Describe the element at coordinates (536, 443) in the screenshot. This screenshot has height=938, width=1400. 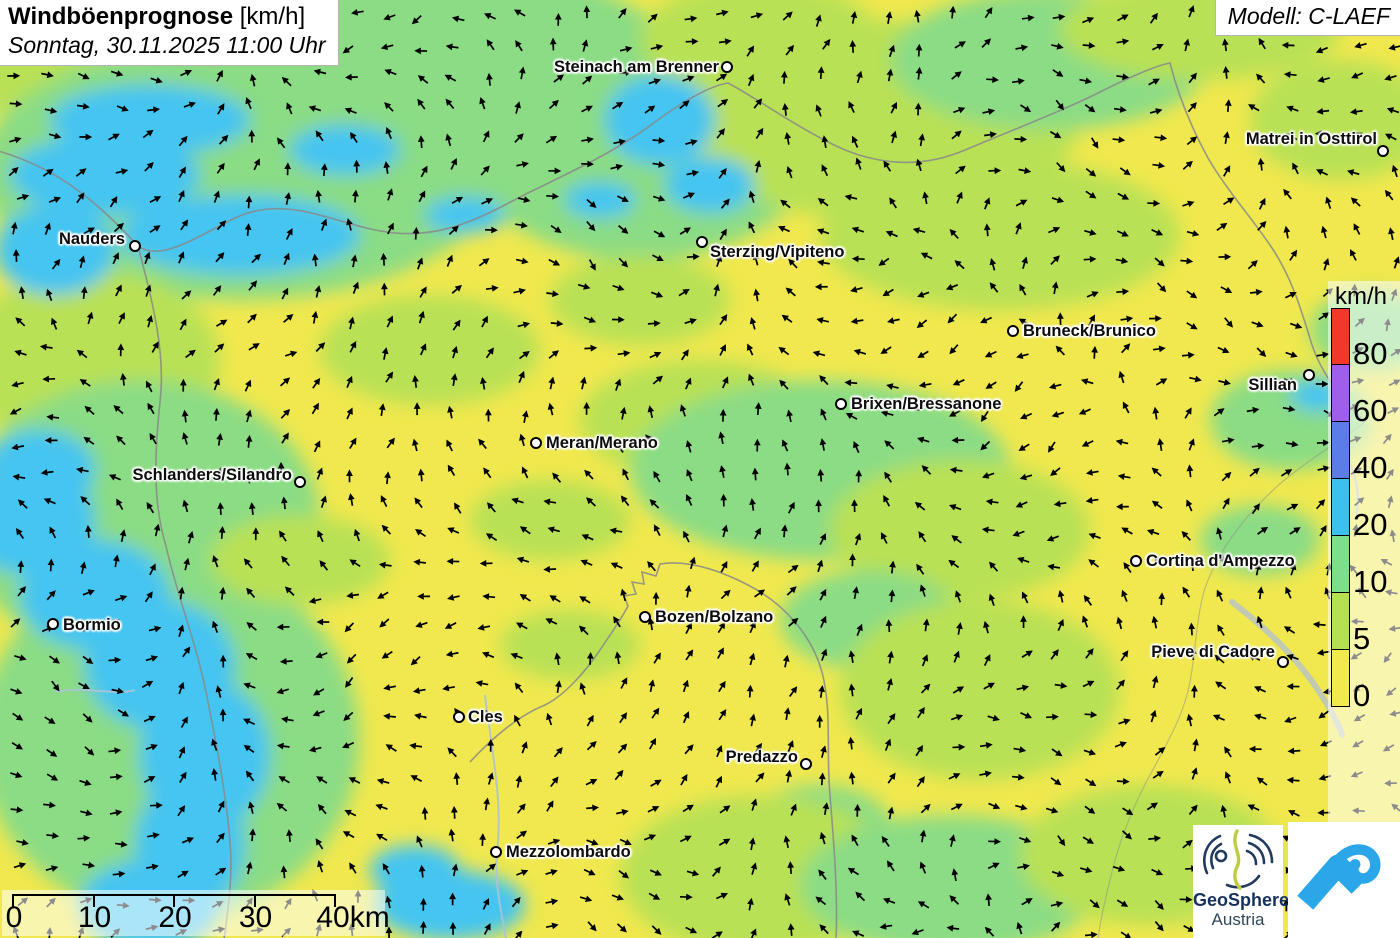
I see `city-marker` at that location.